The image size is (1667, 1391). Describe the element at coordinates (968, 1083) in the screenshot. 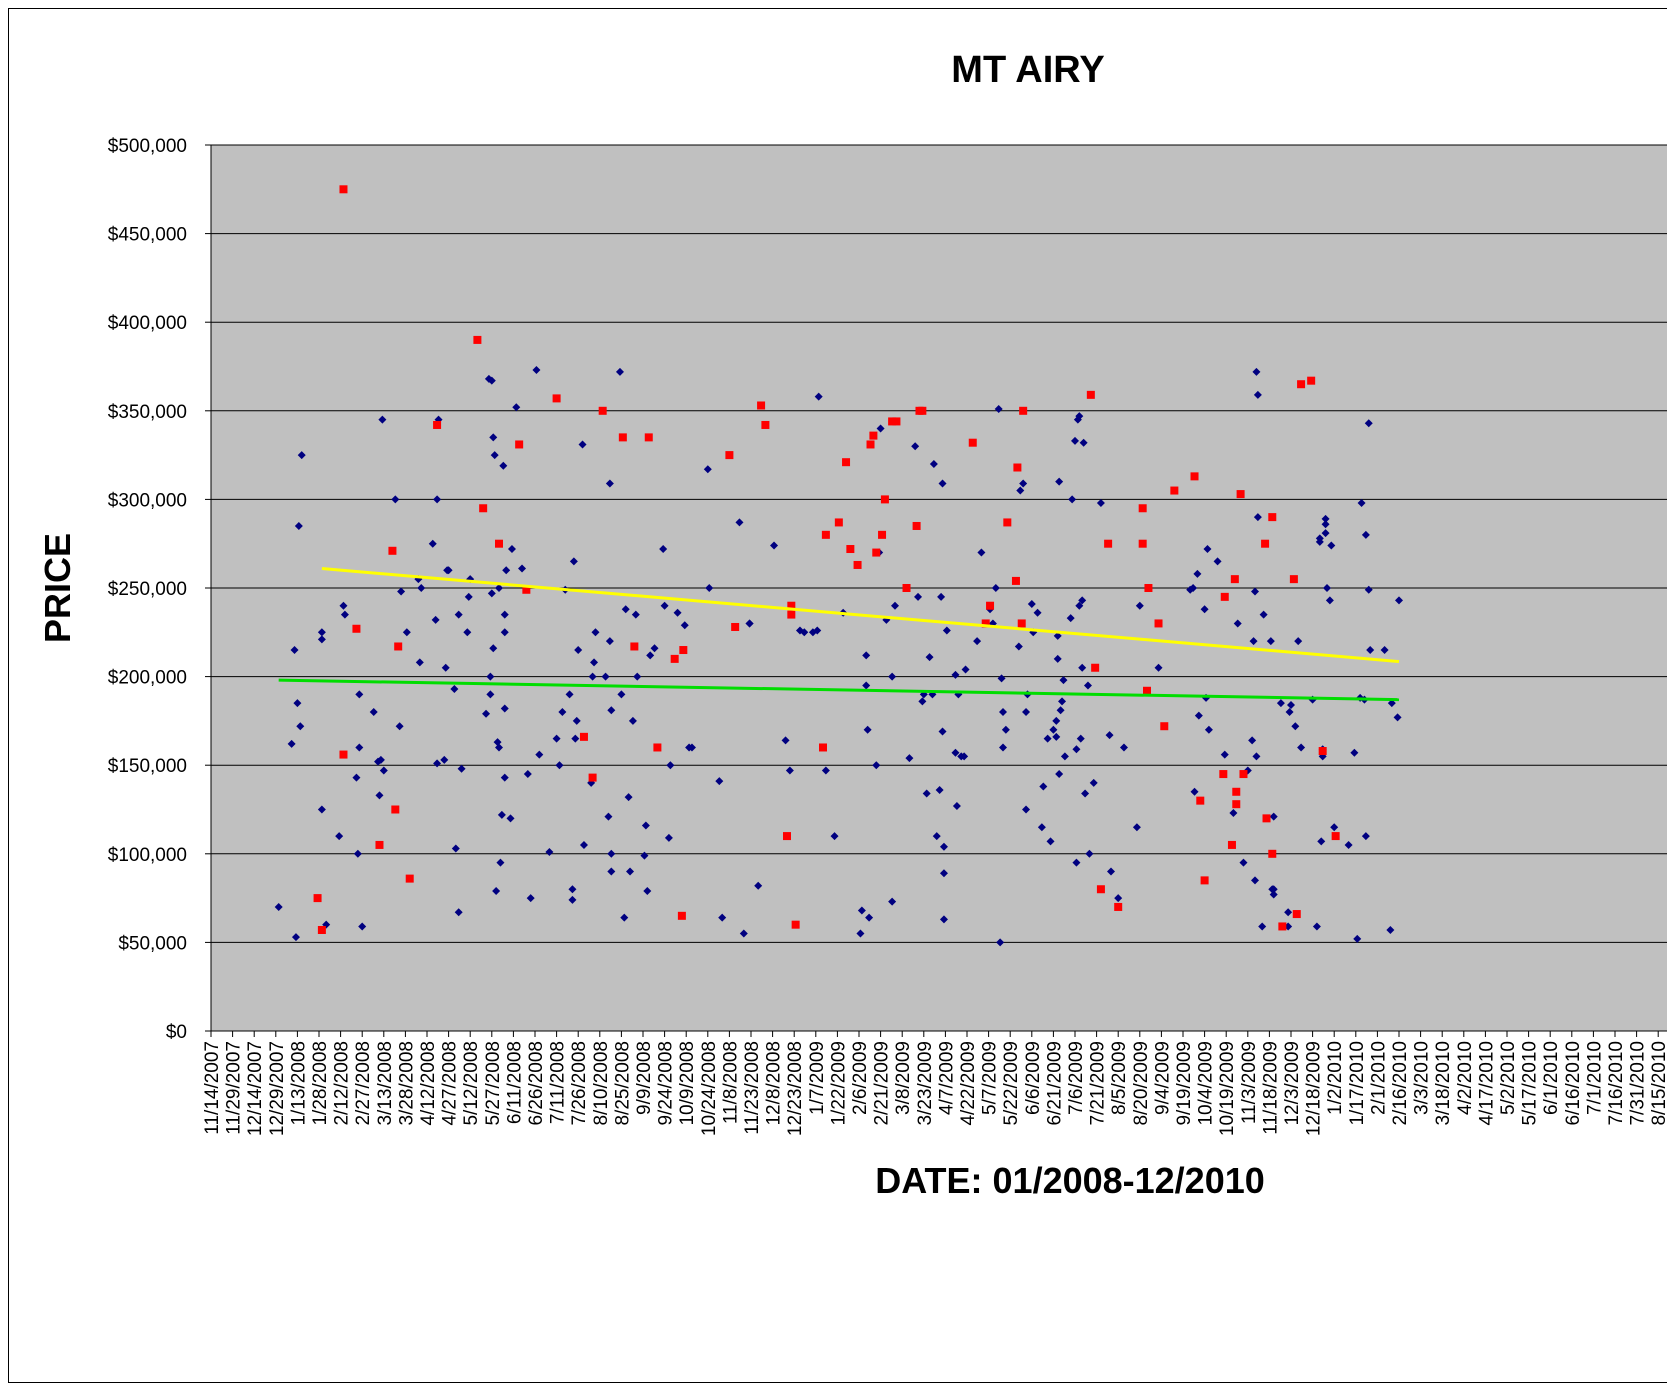

I see `x-tick-label: 4/22/2009` at that location.